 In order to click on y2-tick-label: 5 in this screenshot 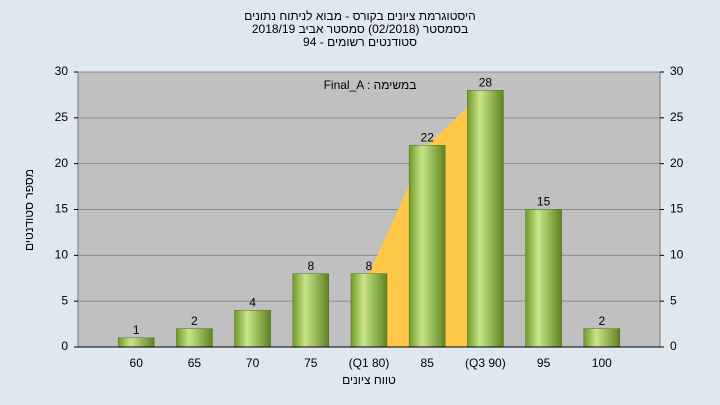, I will do `click(673, 300)`.